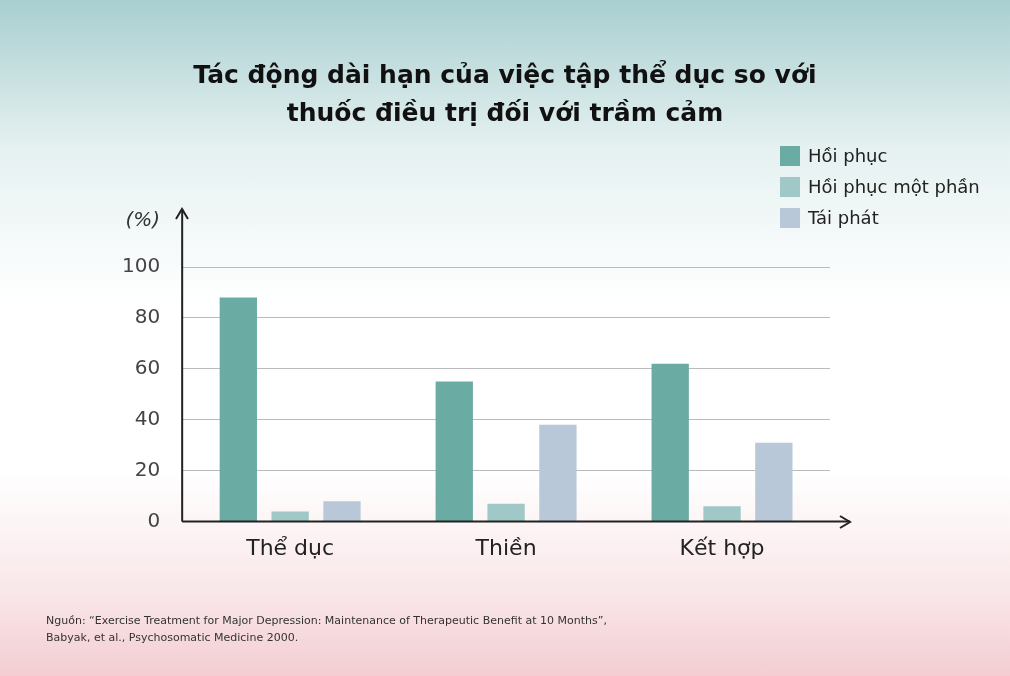 The image size is (1010, 676). What do you see at coordinates (147, 417) in the screenshot?
I see `y-tick-label: 40` at bounding box center [147, 417].